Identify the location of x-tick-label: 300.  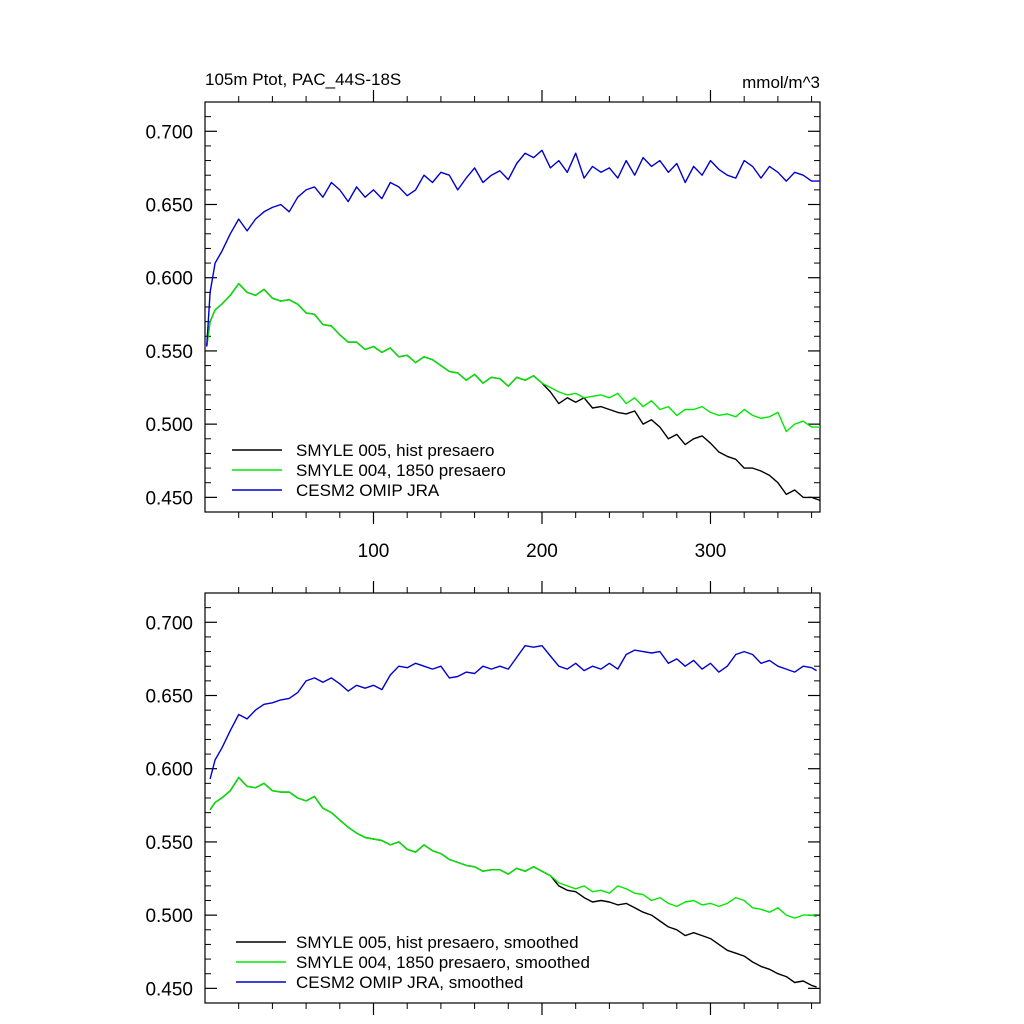
(711, 551).